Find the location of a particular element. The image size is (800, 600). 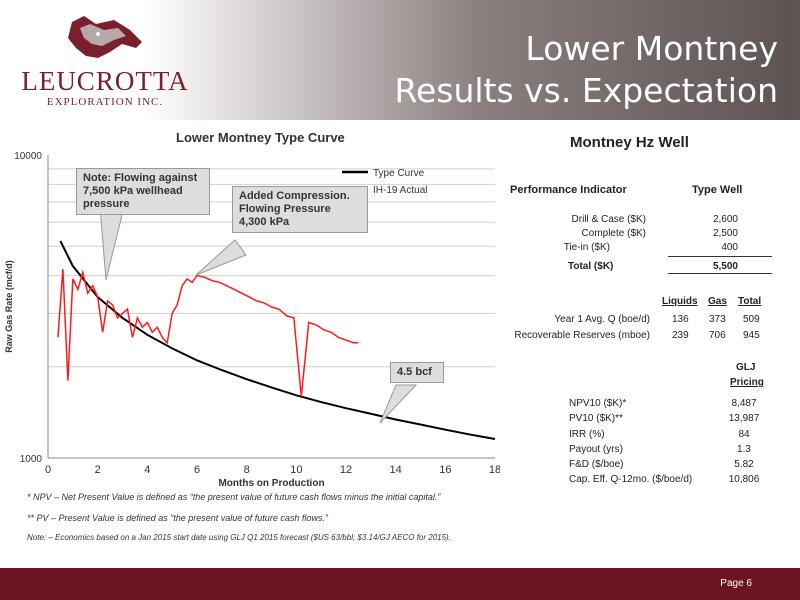

econ-value-3: 1.3 is located at coordinates (744, 449).